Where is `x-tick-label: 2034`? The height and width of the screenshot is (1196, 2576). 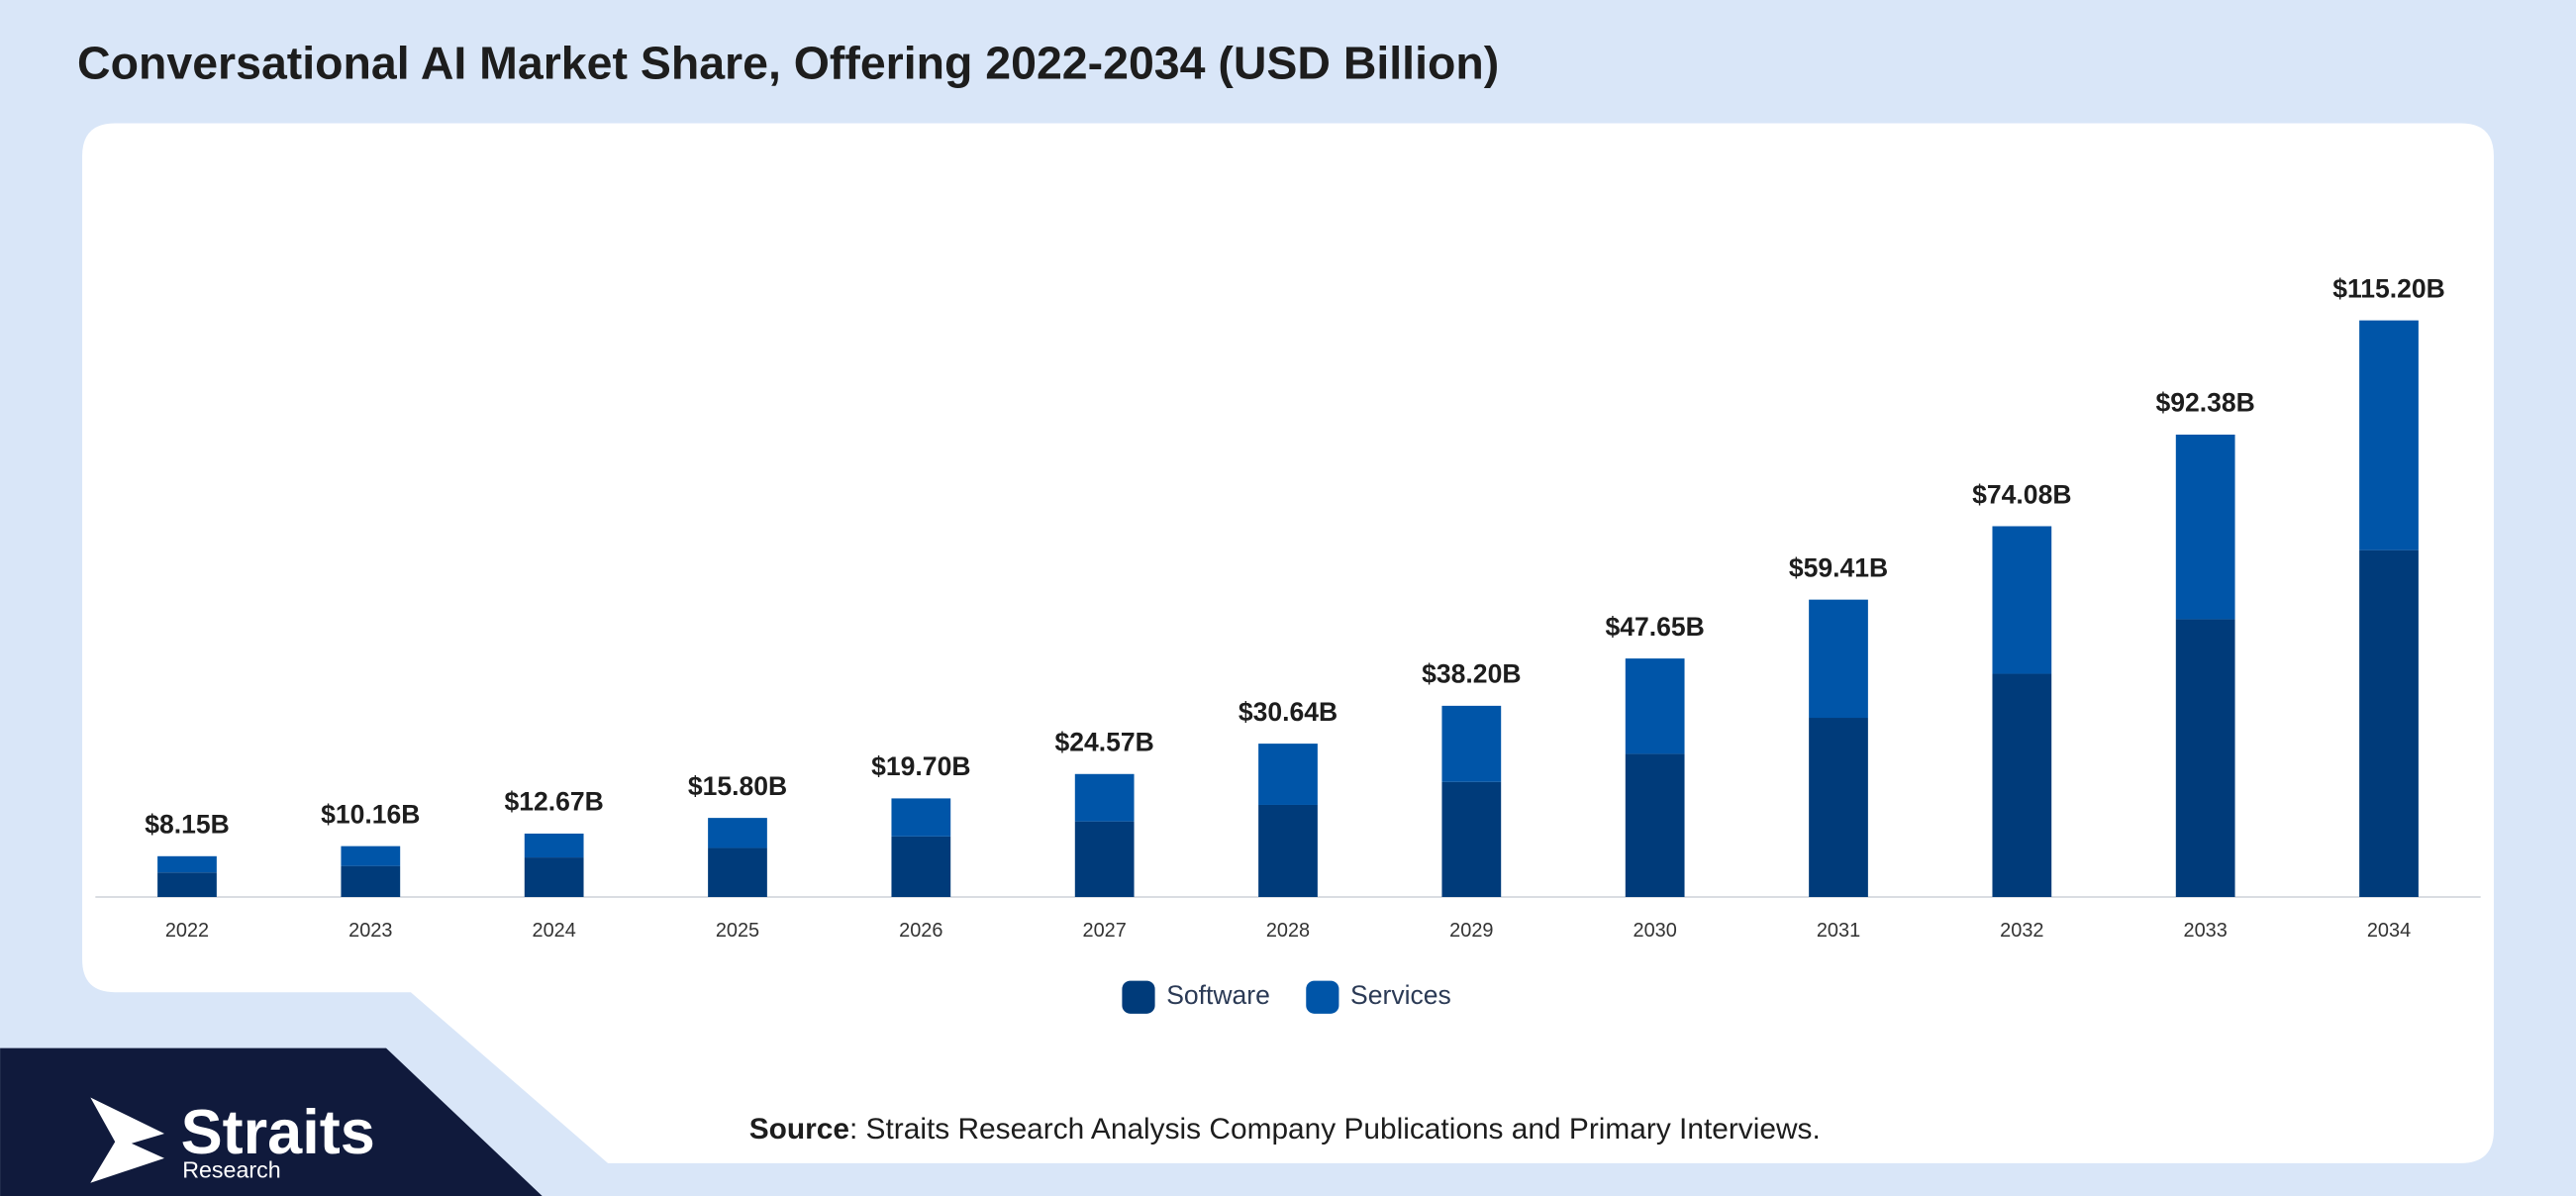 x-tick-label: 2034 is located at coordinates (2389, 931).